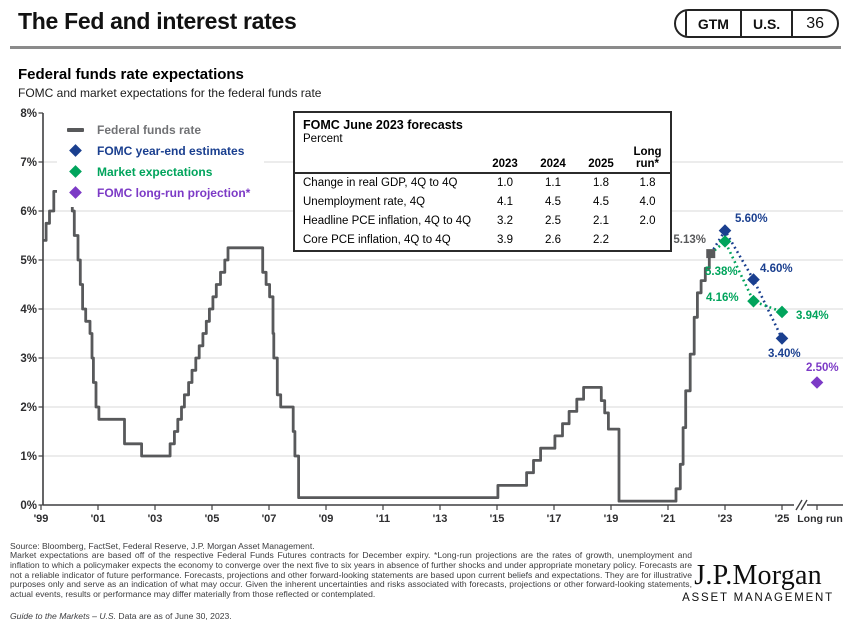 This screenshot has width=850, height=631. I want to click on legend-label: Market expectations, so click(155, 171).